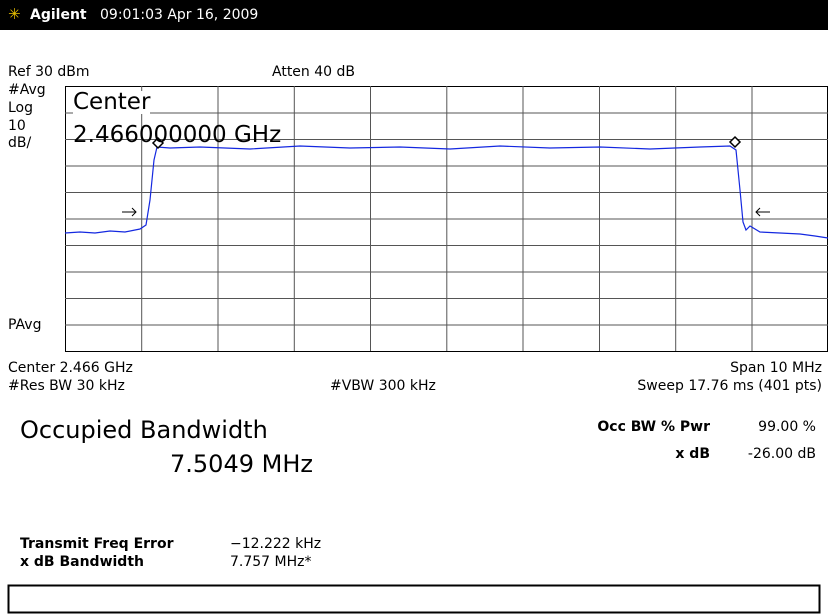  I want to click on logo-icon: ✳, so click(14, 14).